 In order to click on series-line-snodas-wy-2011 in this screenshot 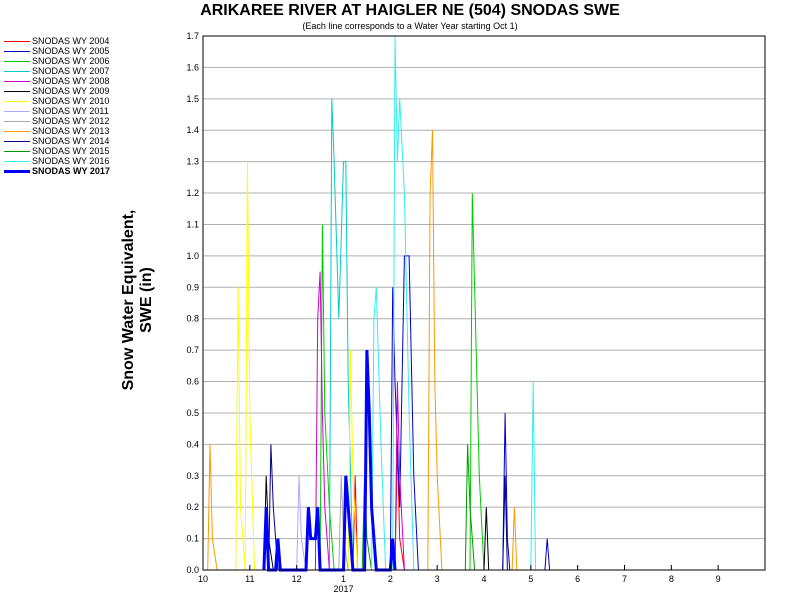, I will do `click(301, 523)`.